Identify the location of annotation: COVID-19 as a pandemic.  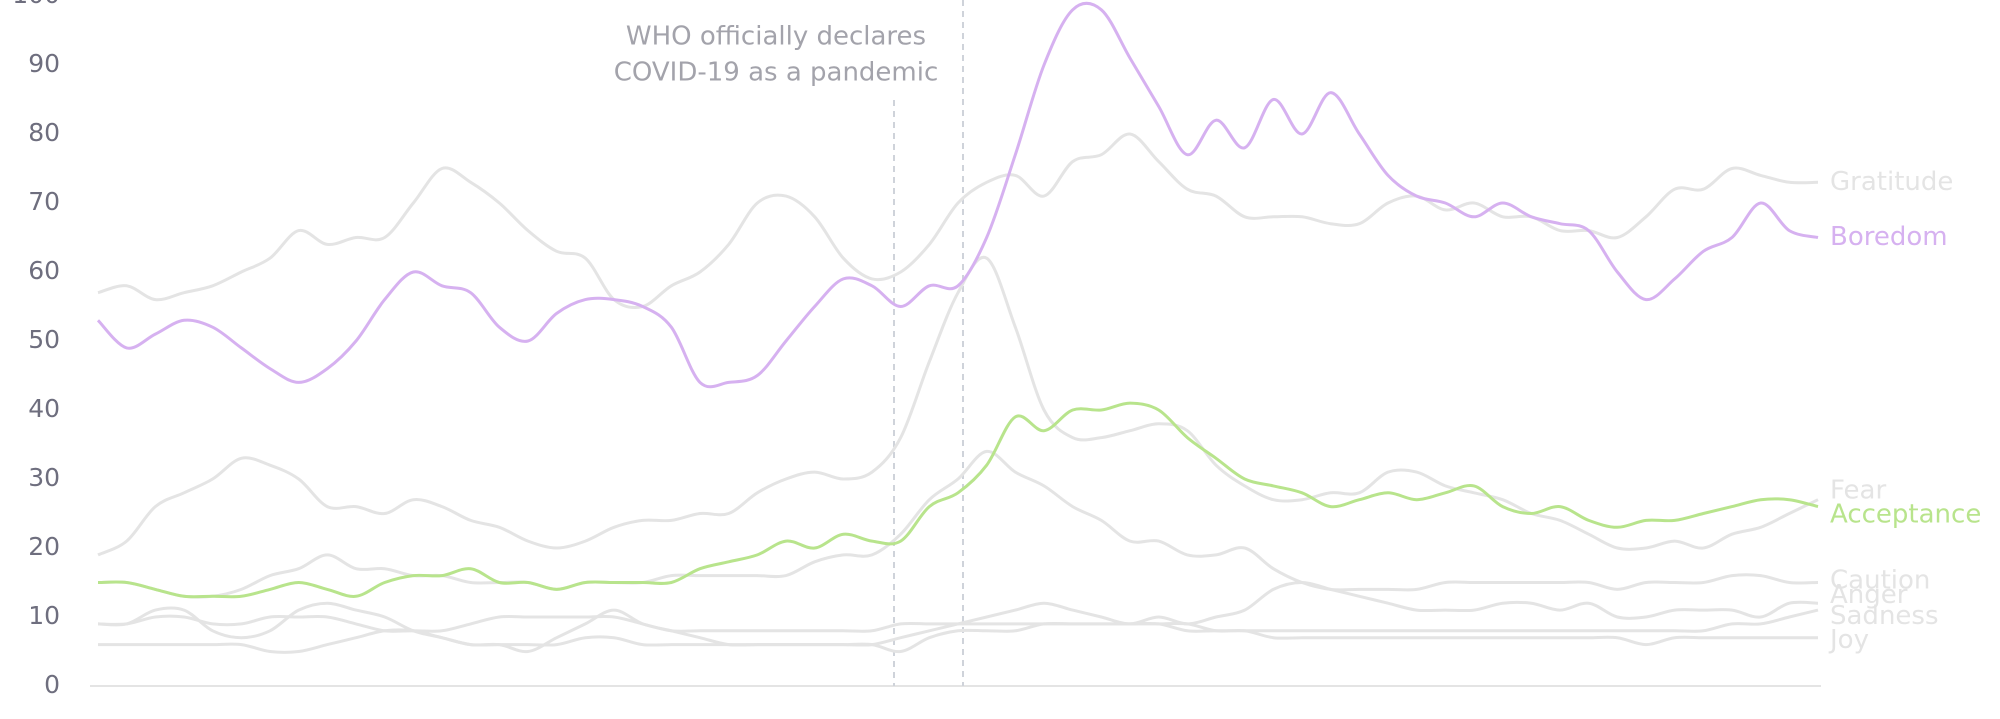
(776, 73).